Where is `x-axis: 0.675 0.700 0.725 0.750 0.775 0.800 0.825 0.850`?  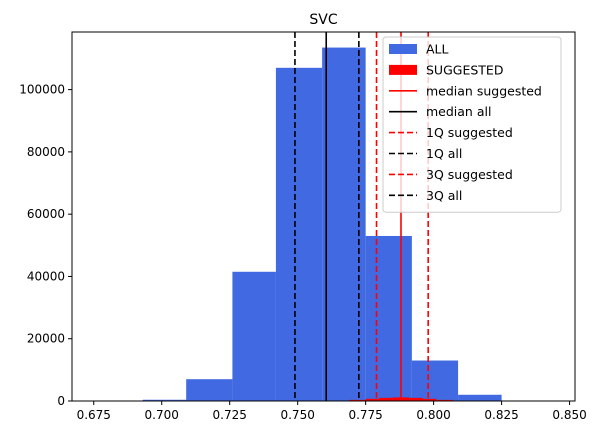 x-axis: 0.675 0.700 0.725 0.750 0.775 0.800 0.825 0.850 is located at coordinates (332, 411).